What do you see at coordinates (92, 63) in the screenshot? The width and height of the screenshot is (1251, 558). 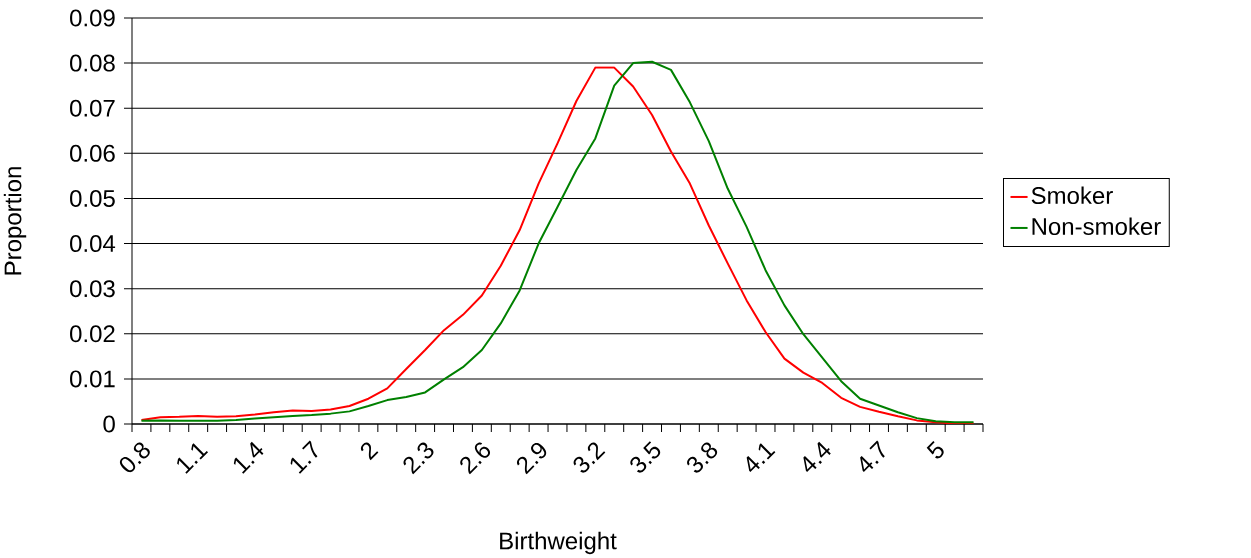 I see `y-tick-label: 0.08` at bounding box center [92, 63].